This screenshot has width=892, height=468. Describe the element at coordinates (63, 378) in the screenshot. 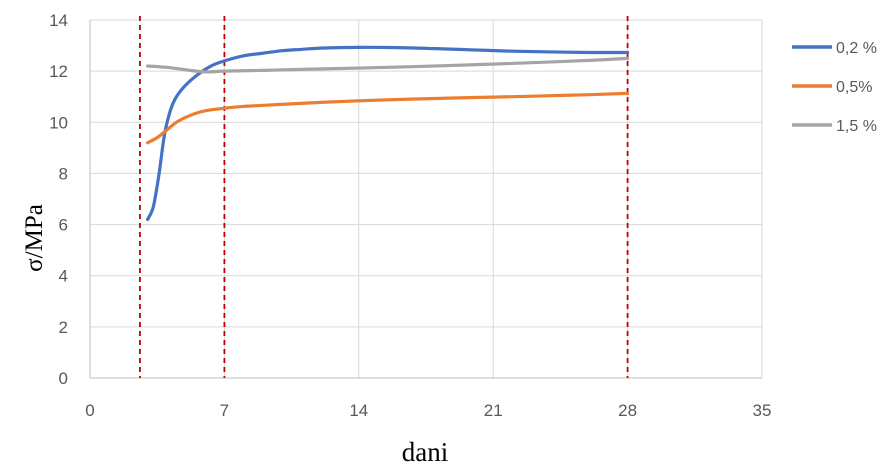

I see `y-tick-label: 0` at that location.